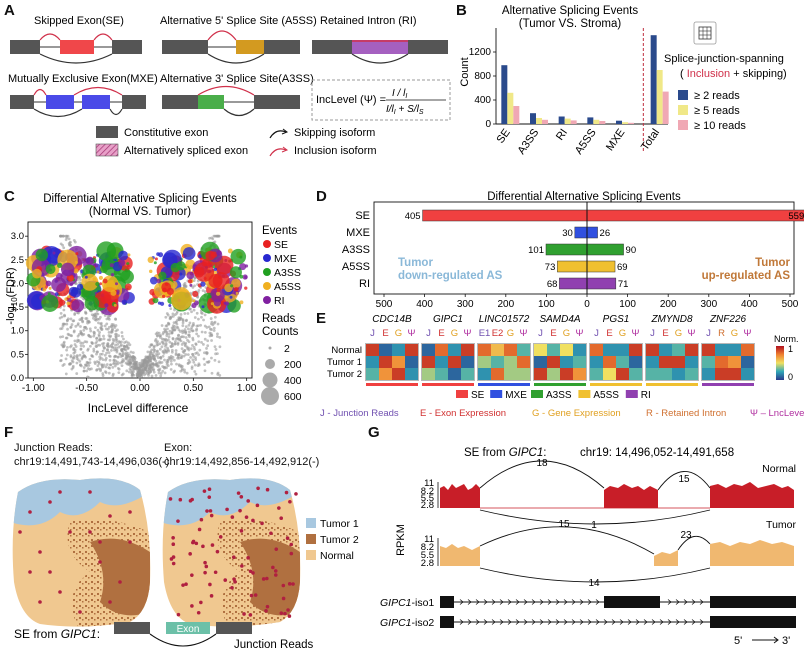  Describe the element at coordinates (772, 263) in the screenshot. I see `chart-d-right-label-1: Tumor` at that location.